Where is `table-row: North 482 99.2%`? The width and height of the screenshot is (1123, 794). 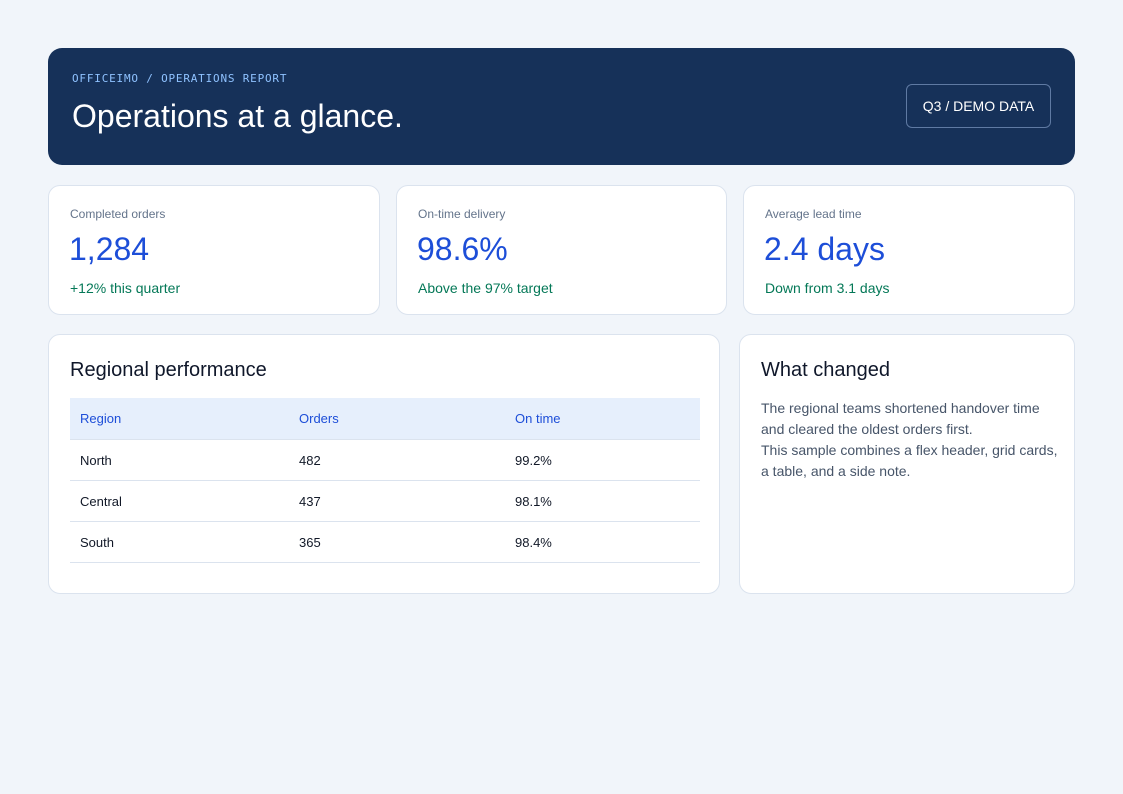 table-row: North 482 99.2% is located at coordinates (385, 460).